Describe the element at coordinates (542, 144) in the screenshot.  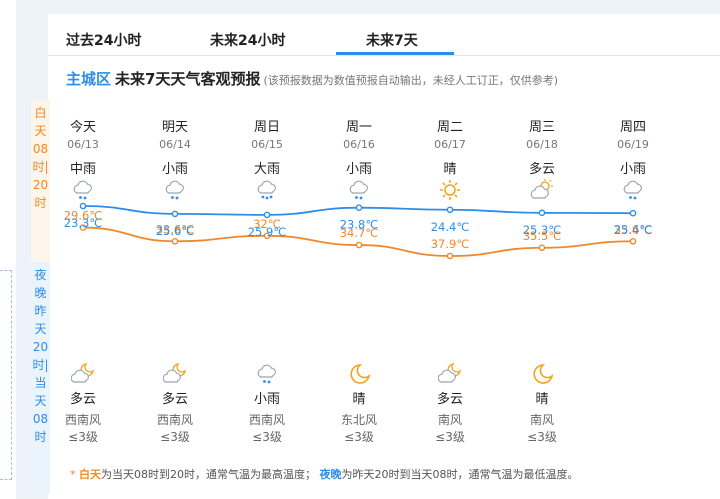
I see `date-label: 06/18` at that location.